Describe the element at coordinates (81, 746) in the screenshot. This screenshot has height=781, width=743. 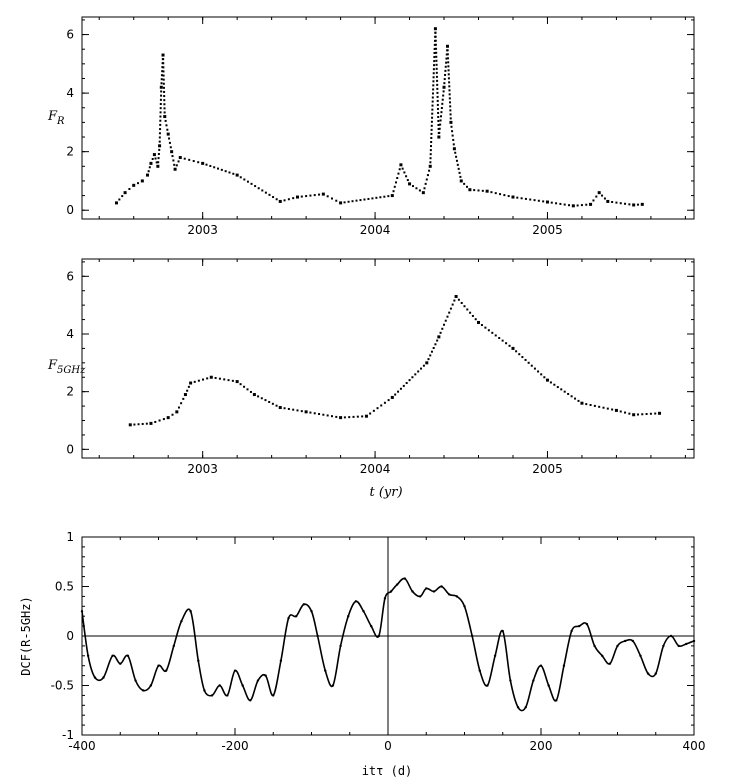
I see `x-tick-label: -400` at that location.